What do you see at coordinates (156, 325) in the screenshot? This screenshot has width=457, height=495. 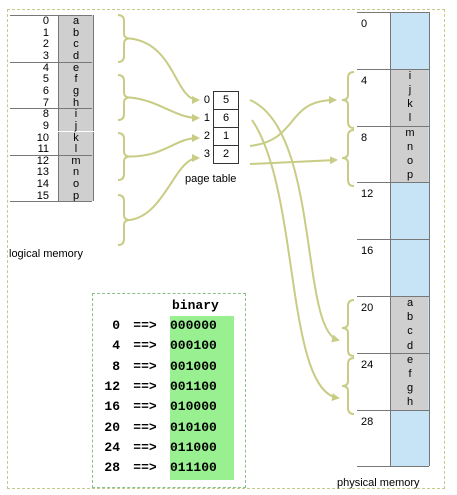 I see `binary-row: 0 ==> 000000` at bounding box center [156, 325].